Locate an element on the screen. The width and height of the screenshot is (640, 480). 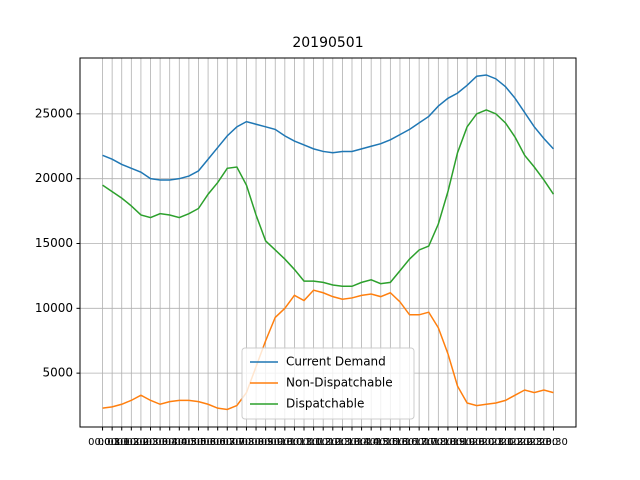
x-tick-label: 04:00 is located at coordinates (179, 442).